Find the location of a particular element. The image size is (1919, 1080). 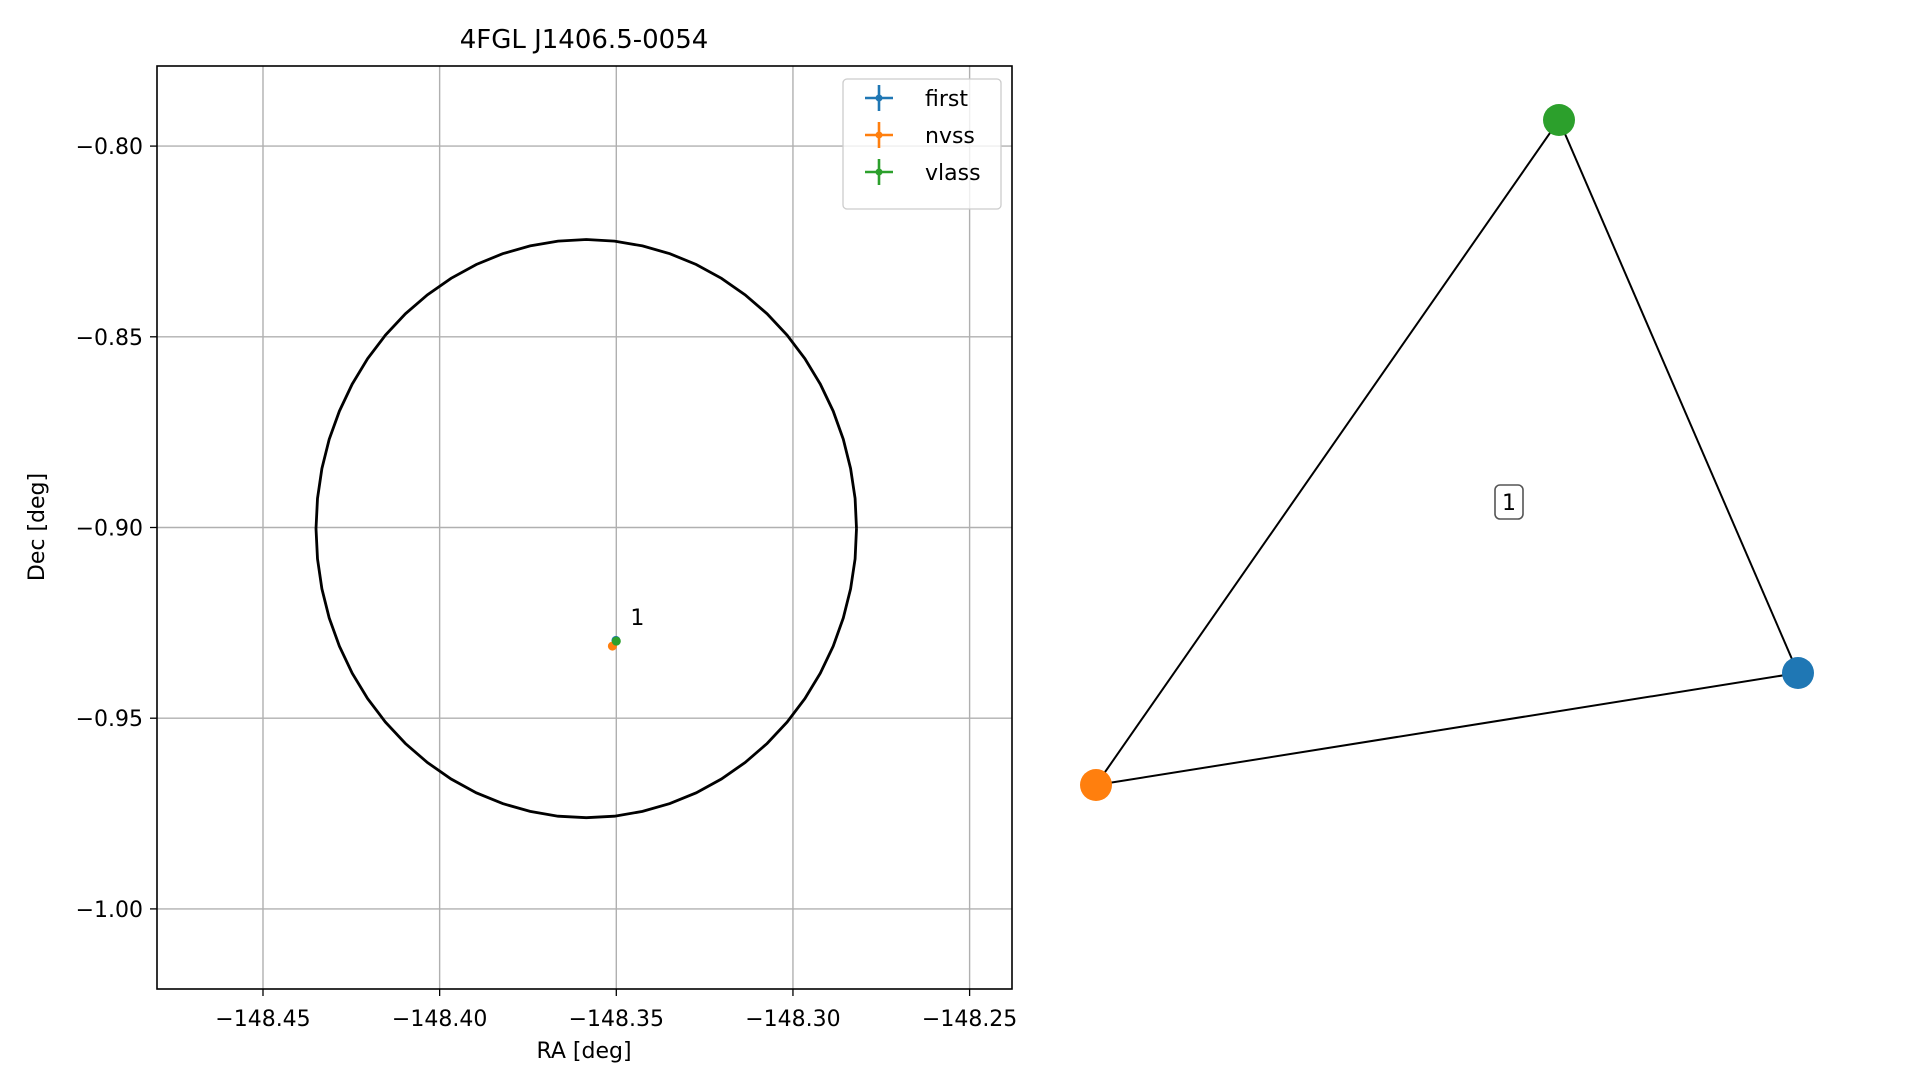

point-vlass is located at coordinates (616, 641).